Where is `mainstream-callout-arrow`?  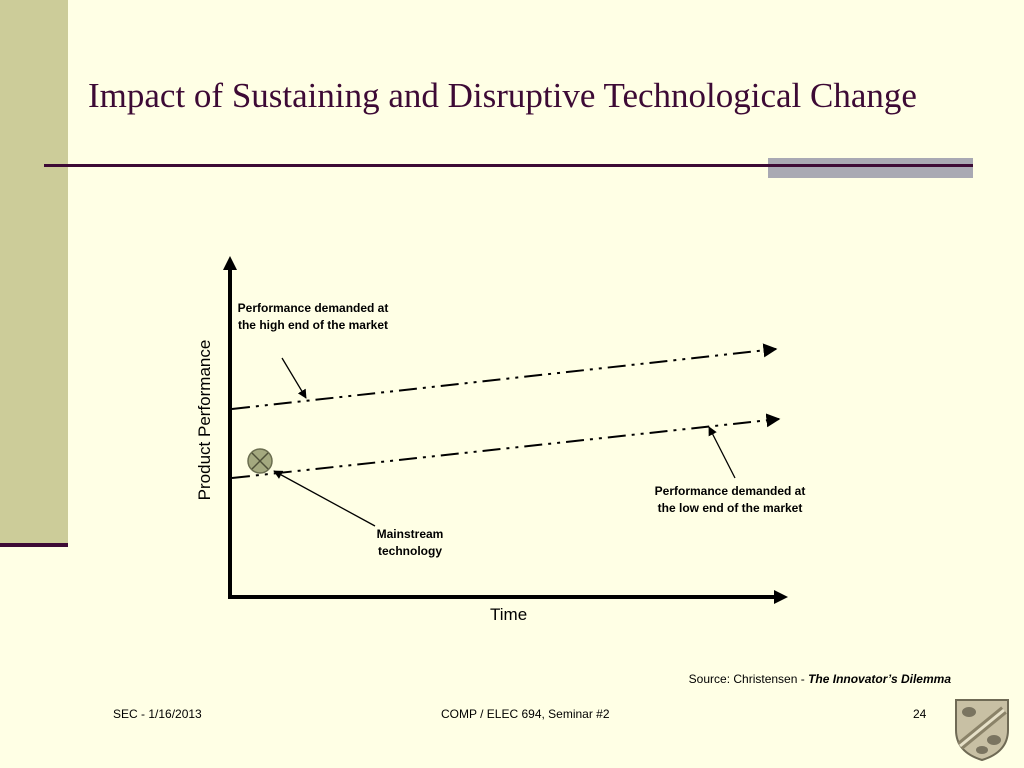 mainstream-callout-arrow is located at coordinates (324, 498).